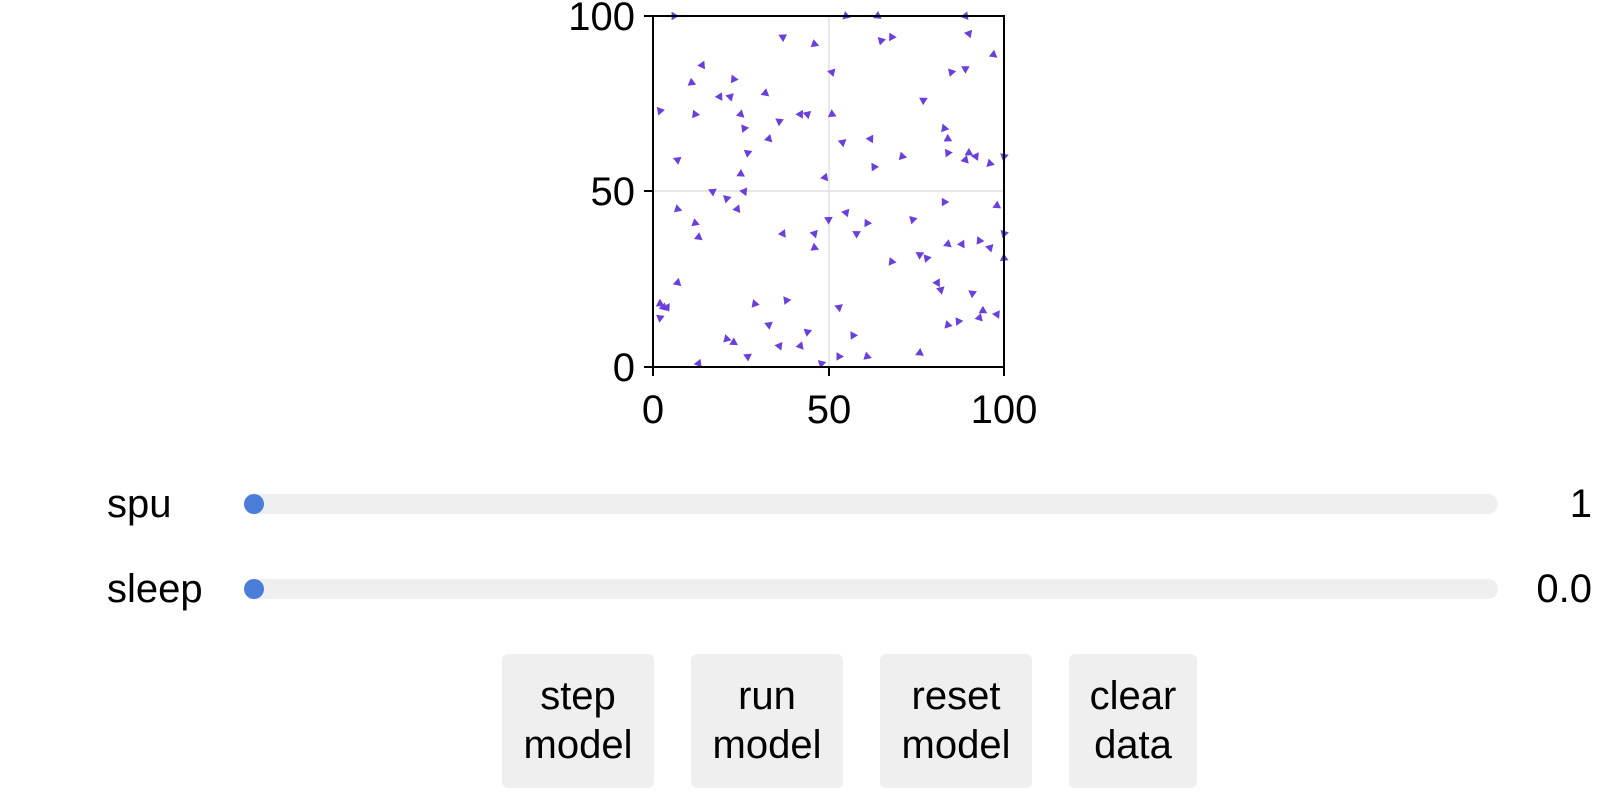 The height and width of the screenshot is (800, 1600). I want to click on y-tick-label: 50, so click(613, 192).